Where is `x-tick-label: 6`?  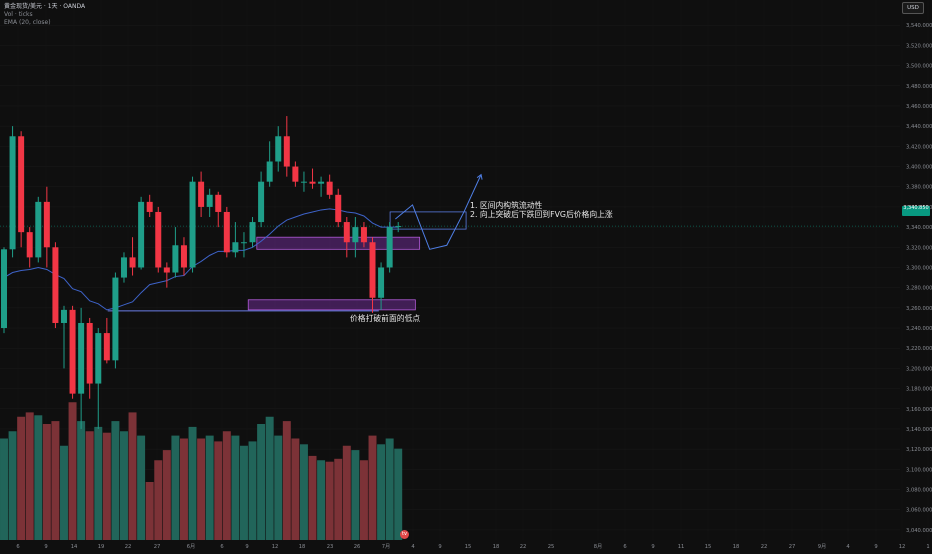
x-tick-label: 6 is located at coordinates (624, 547).